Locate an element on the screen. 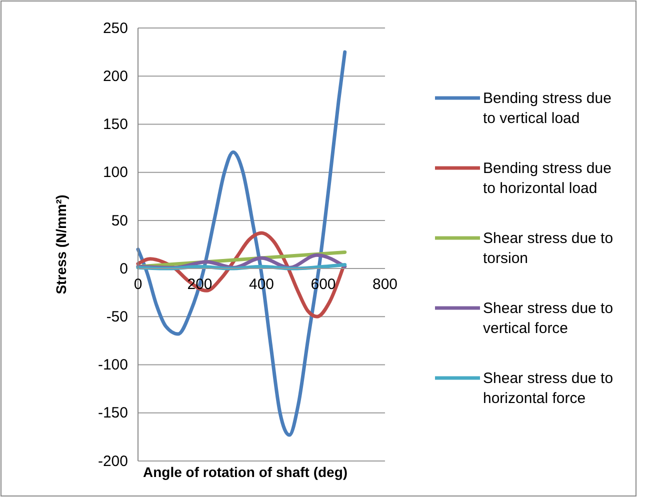 This screenshot has height=499, width=647. legend-label: Bending stress due to vertical load is located at coordinates (547, 108).